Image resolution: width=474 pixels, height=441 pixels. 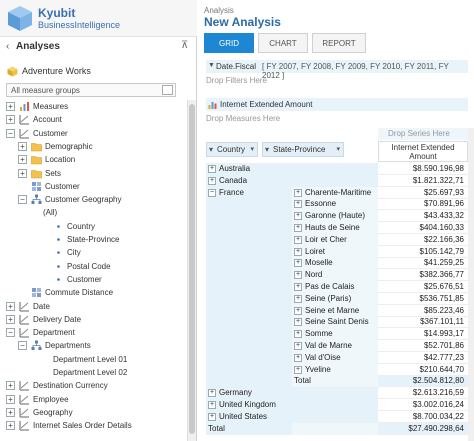 I want to click on country-cell: + Australia, so click(x=249, y=169).